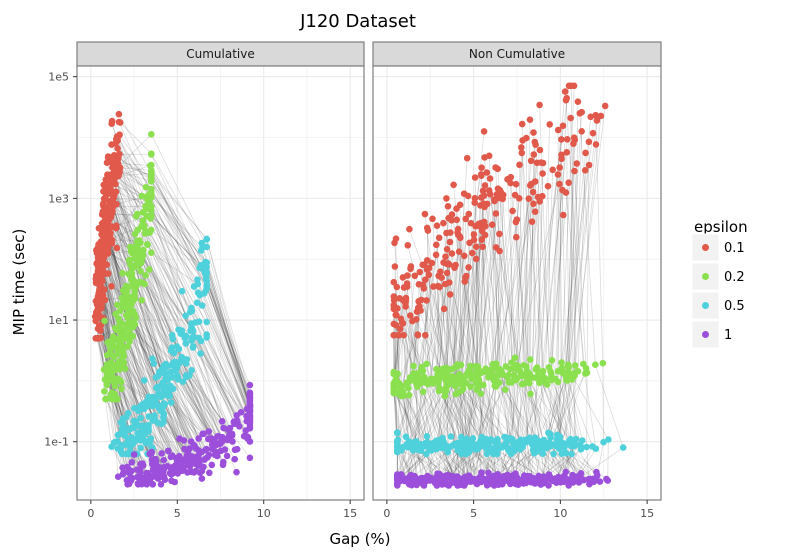 This screenshot has height=560, width=789. What do you see at coordinates (560, 513) in the screenshot?
I see `x-tick-label: 10` at bounding box center [560, 513].